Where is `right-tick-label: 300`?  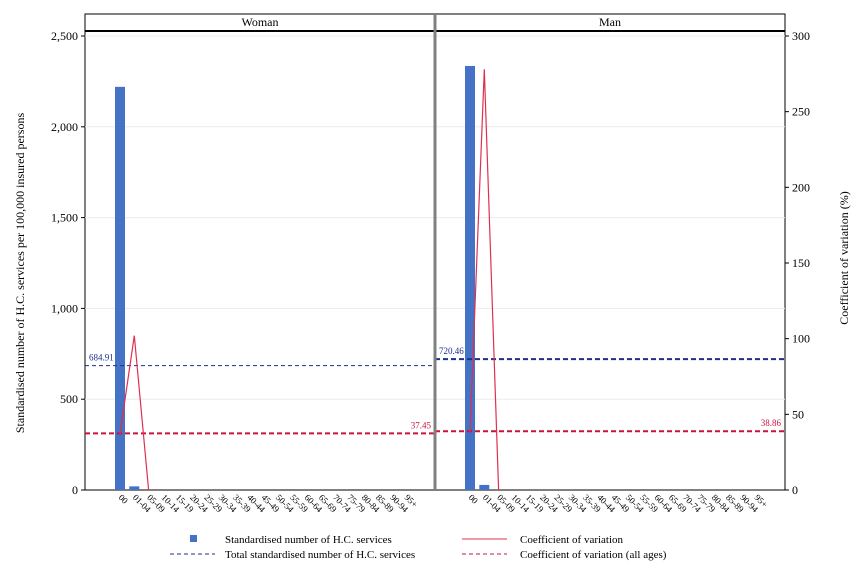 right-tick-label: 300 is located at coordinates (801, 36).